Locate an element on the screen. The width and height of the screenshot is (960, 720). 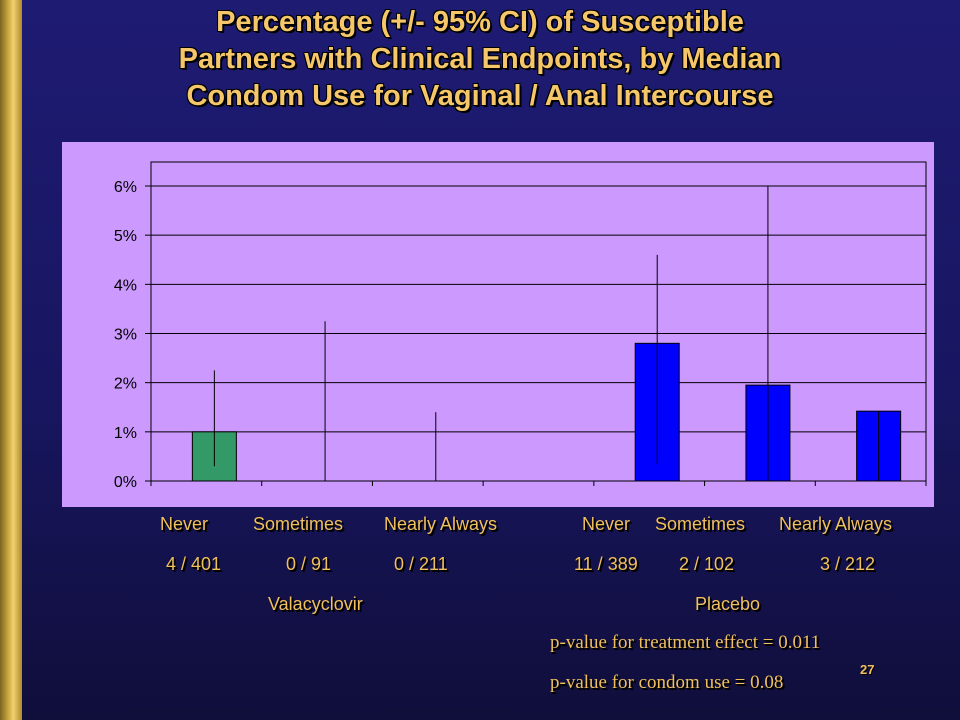
y-tick-label: 4% is located at coordinates (125, 285).